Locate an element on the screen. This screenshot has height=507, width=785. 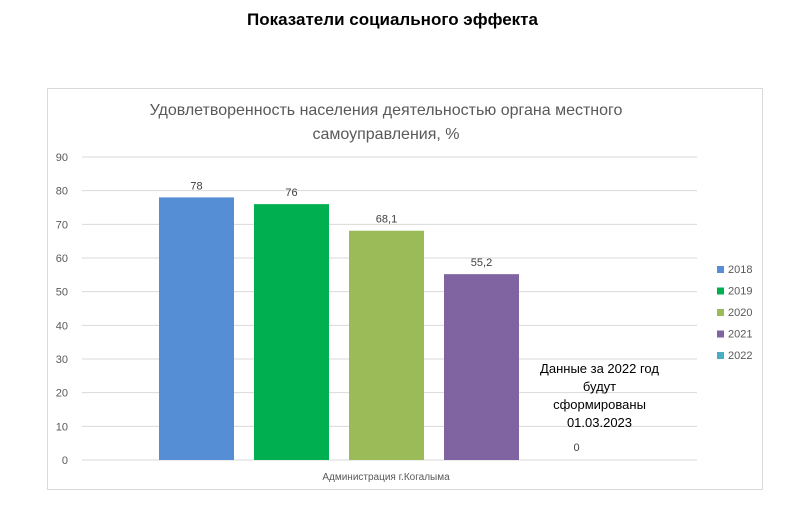
data-label: 55,2 is located at coordinates (481, 263).